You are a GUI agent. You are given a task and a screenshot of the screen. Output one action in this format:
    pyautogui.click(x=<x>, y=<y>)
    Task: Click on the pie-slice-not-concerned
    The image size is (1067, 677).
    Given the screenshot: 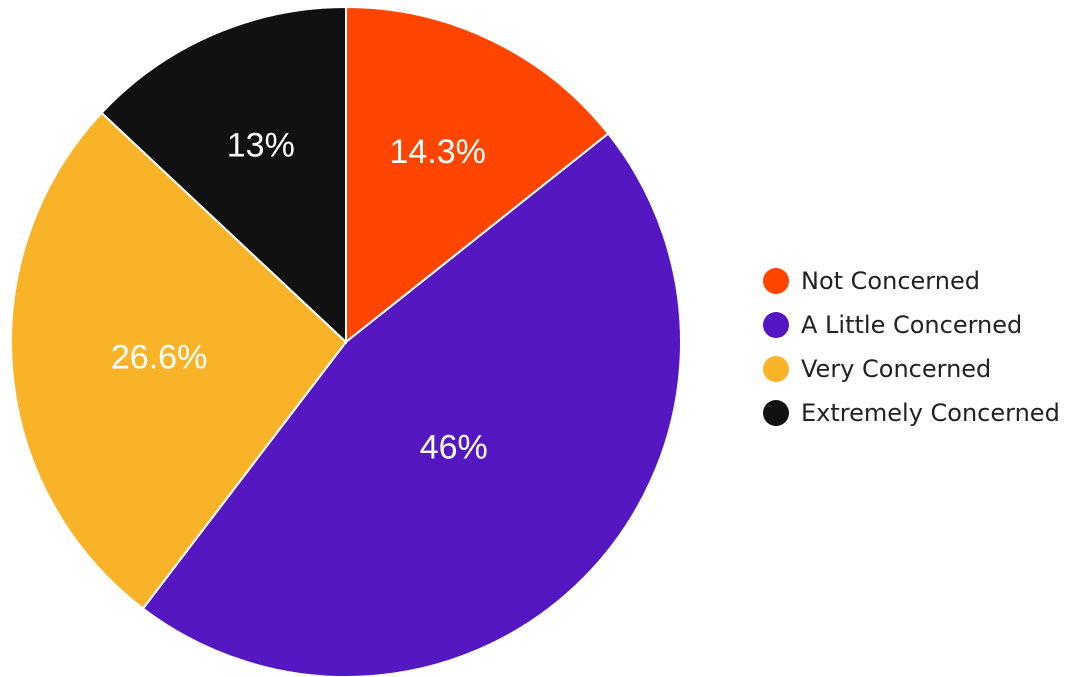 What is the action you would take?
    pyautogui.click(x=477, y=175)
    